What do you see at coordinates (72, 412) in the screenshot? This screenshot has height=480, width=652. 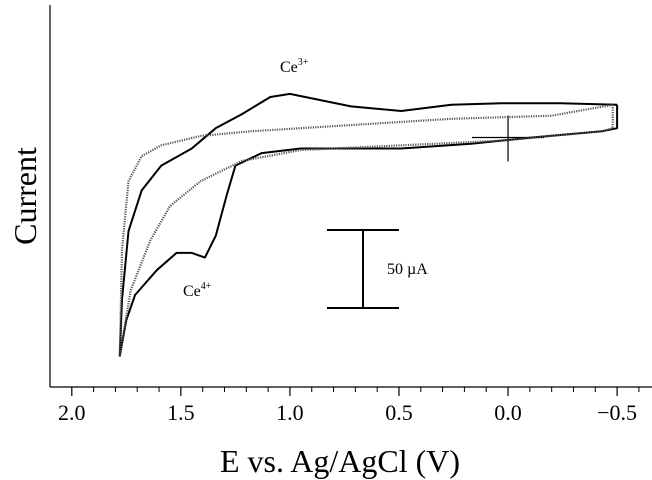 I see `x-tick-label: 2.0` at bounding box center [72, 412].